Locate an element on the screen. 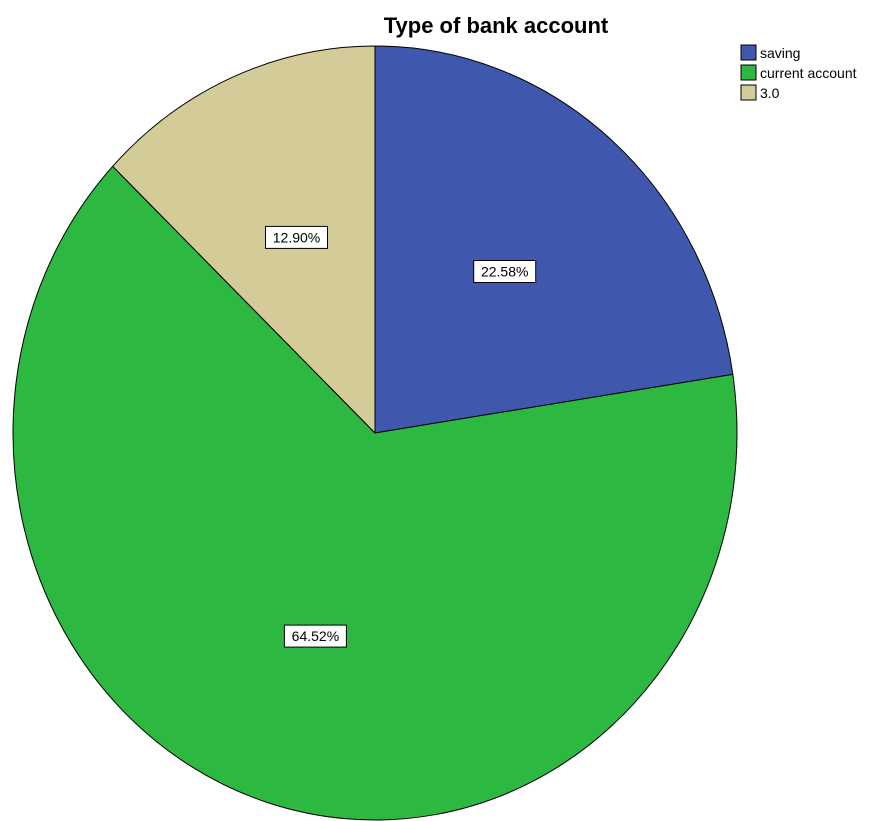  legend-item-2: current account is located at coordinates (798, 72).